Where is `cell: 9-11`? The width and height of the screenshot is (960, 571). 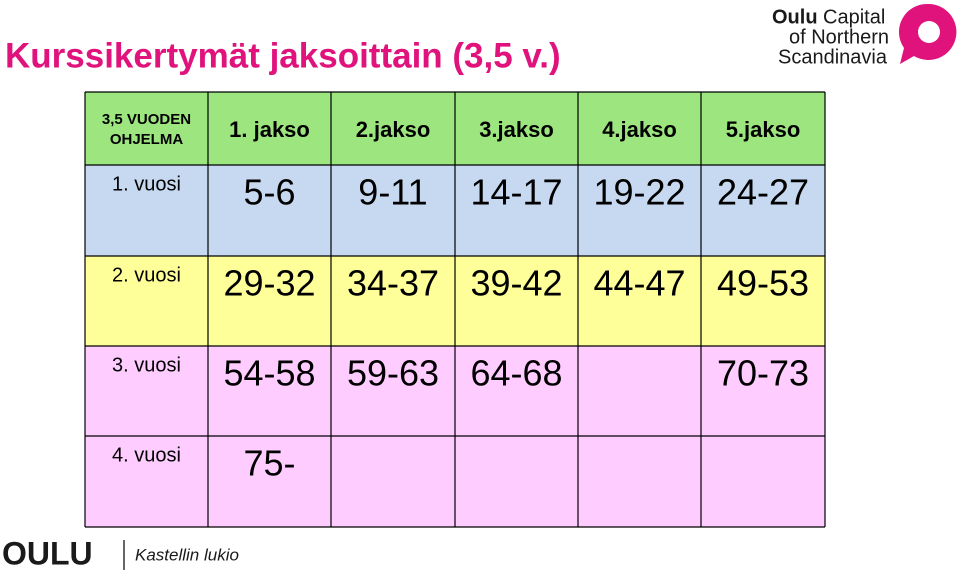 cell: 9-11 is located at coordinates (392, 192).